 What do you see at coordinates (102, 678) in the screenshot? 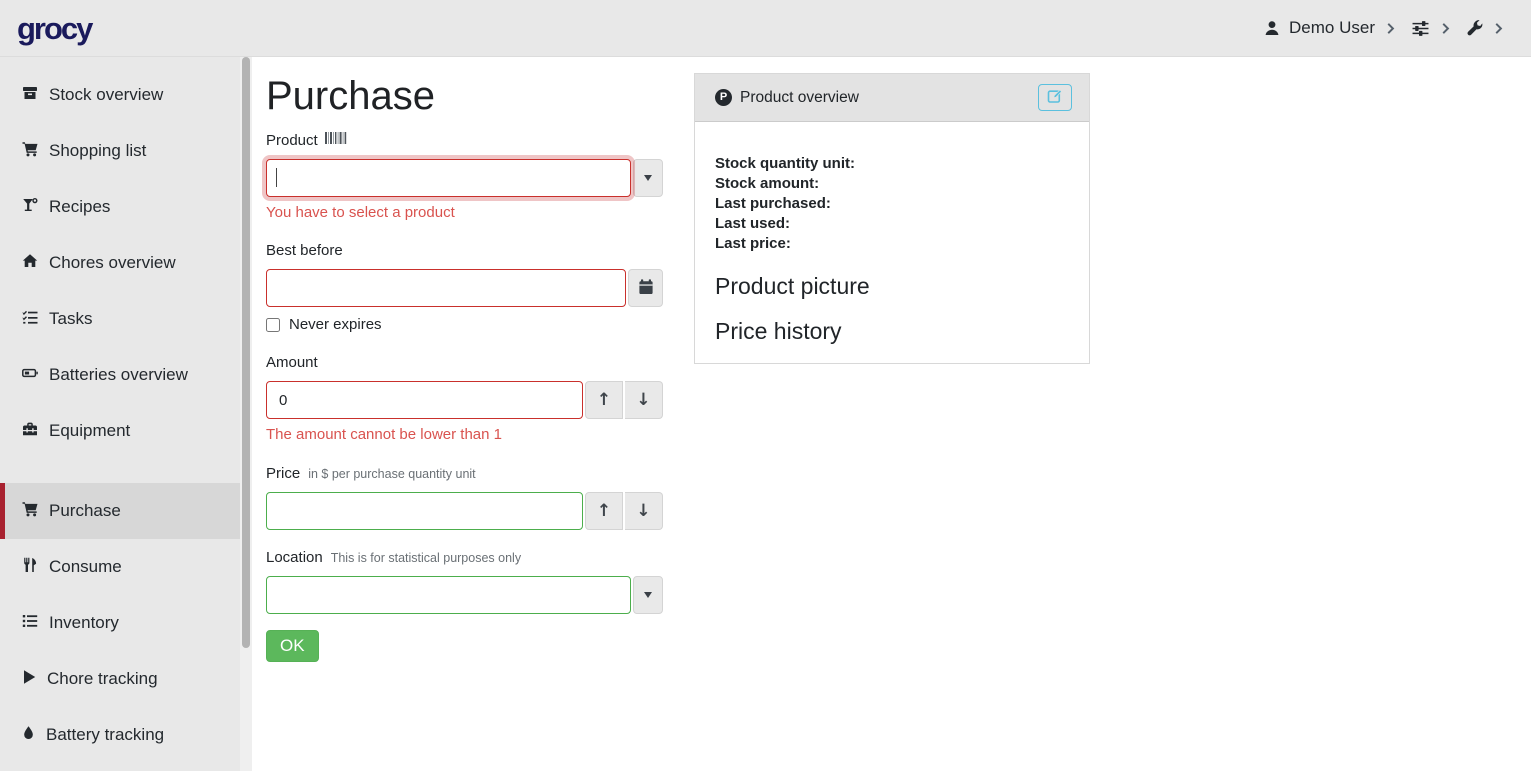
I see `sidebar-item-label: Chore tracking` at bounding box center [102, 678].